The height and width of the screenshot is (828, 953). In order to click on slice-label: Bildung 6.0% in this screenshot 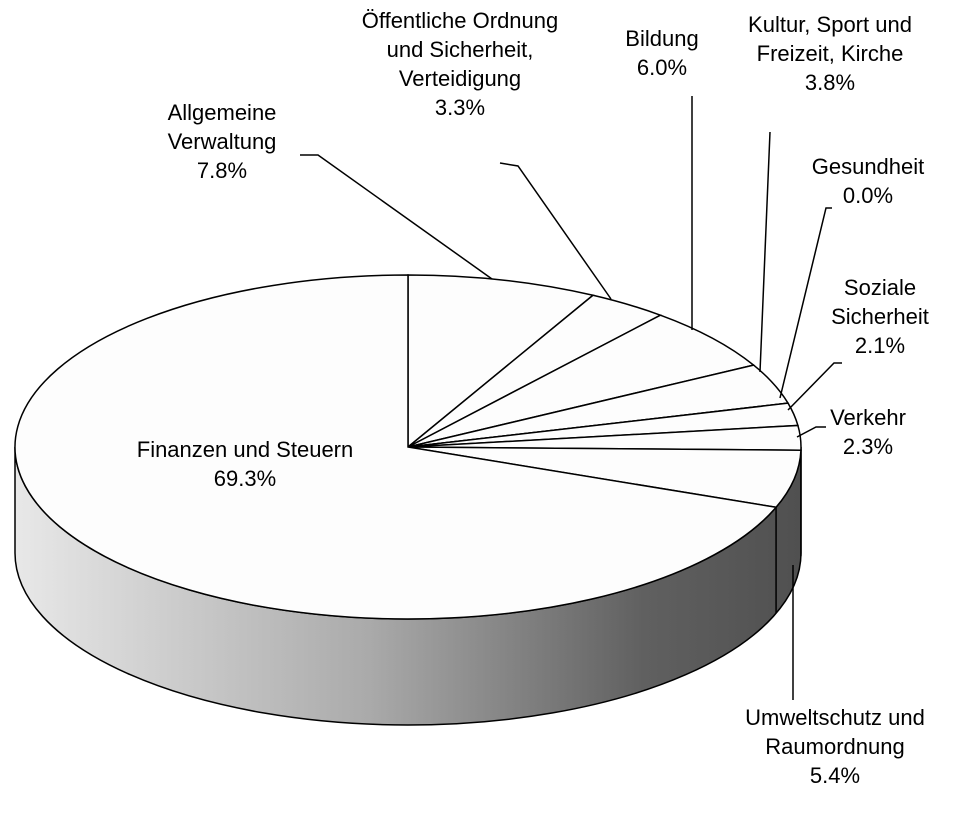, I will do `click(662, 53)`.